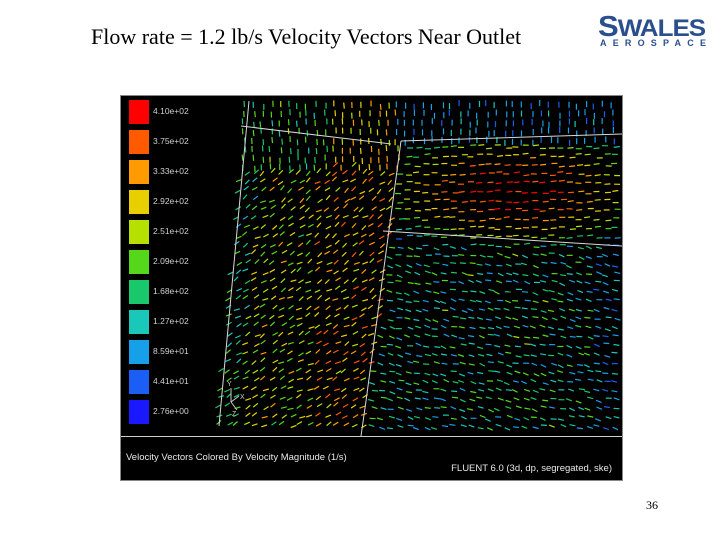 This screenshot has height=540, width=720. What do you see at coordinates (242, 397) in the screenshot?
I see `axis-x-label: X` at bounding box center [242, 397].